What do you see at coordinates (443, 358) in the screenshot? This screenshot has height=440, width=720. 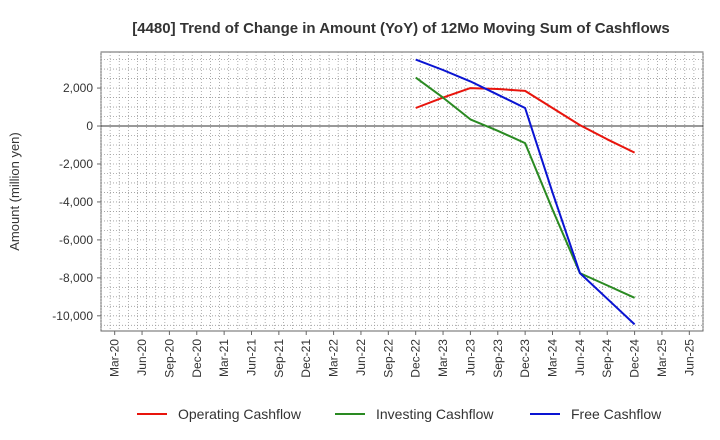 I see `x-tick-label: Mar-23` at bounding box center [443, 358].